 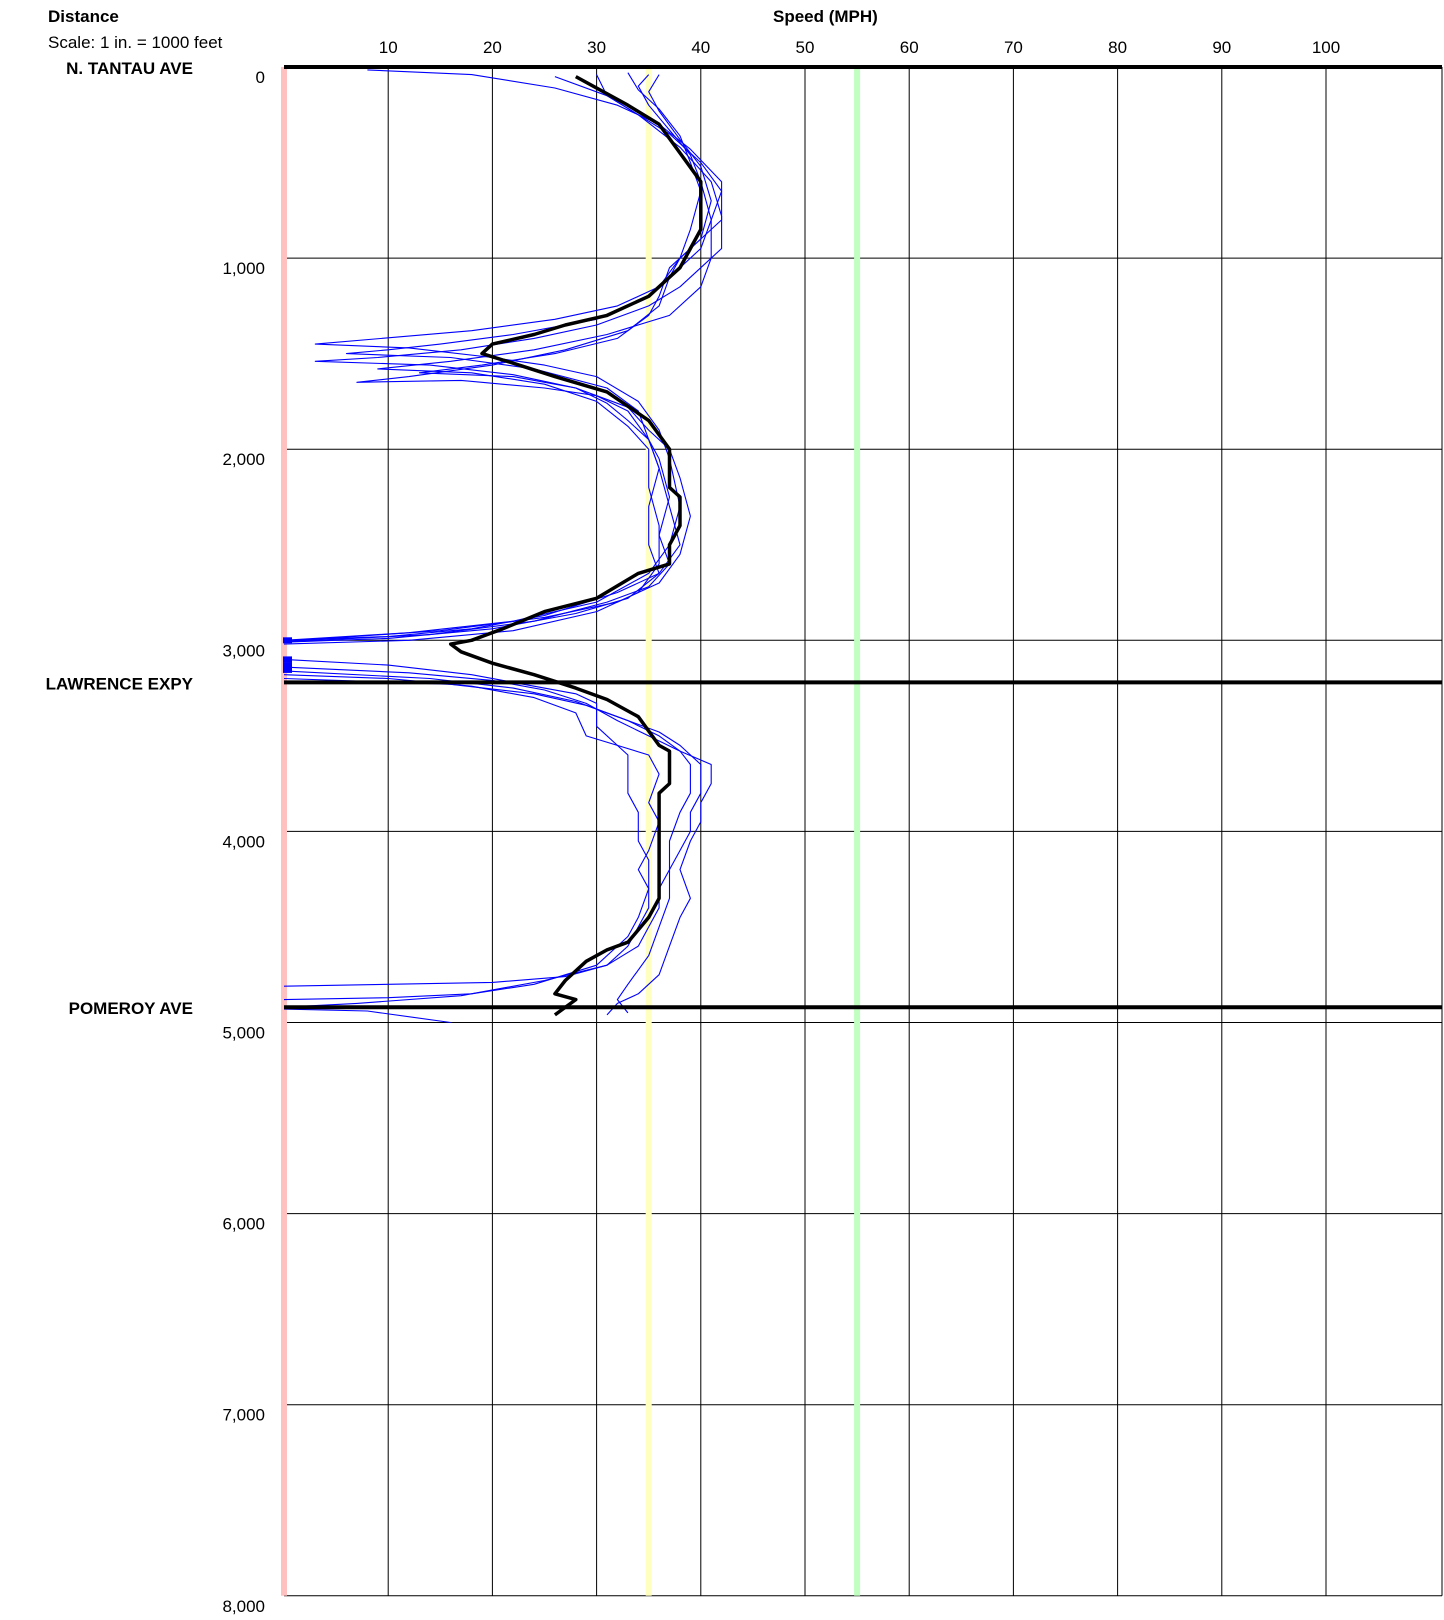 I want to click on y-tick-label: 3,000, so click(x=243, y=650).